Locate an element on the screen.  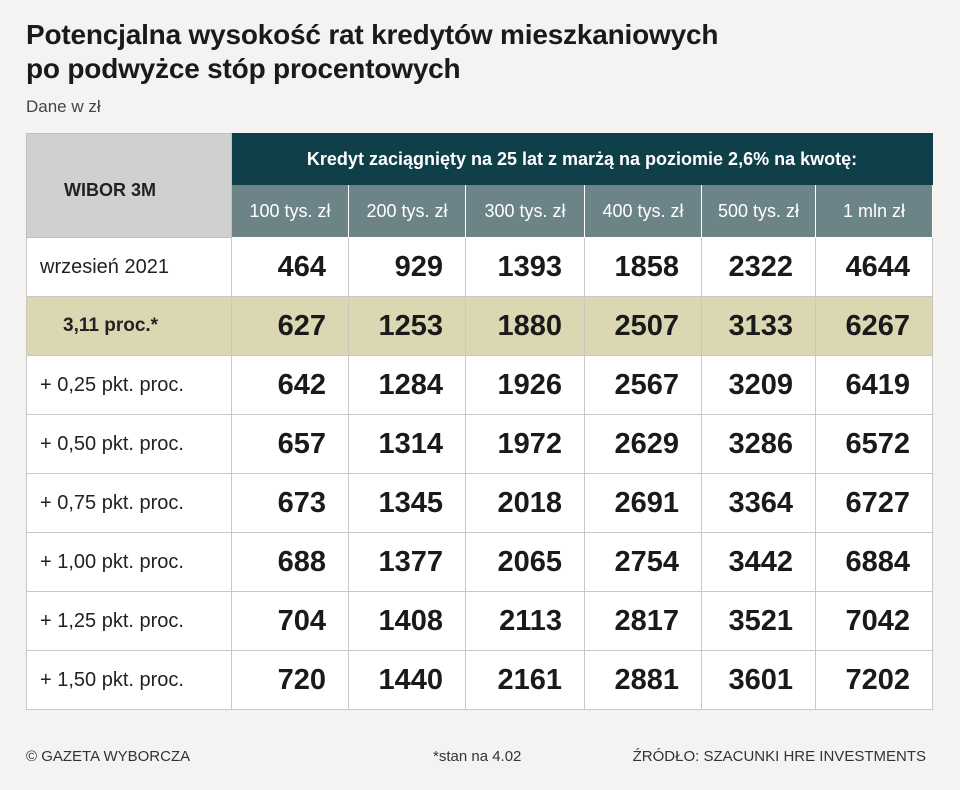
value-cell: 1880 is located at coordinates (525, 326).